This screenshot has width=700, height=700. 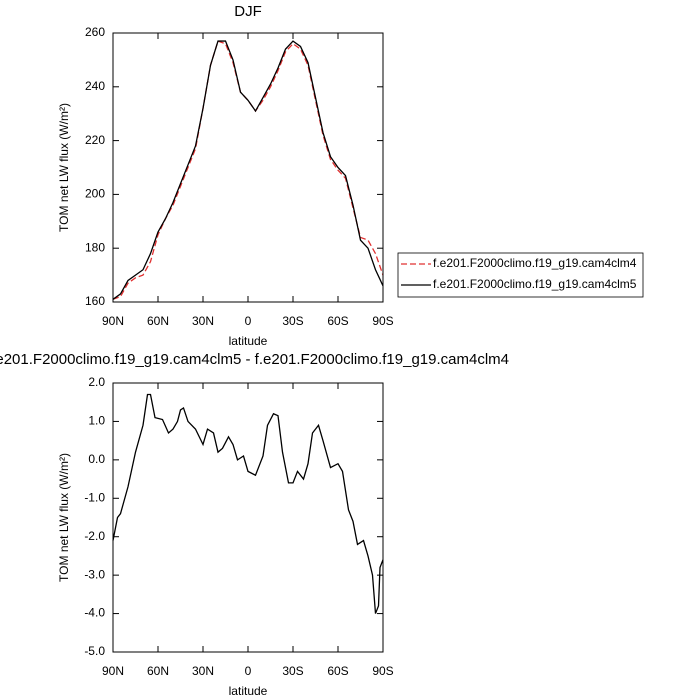 What do you see at coordinates (94, 613) in the screenshot?
I see `y-tick-label: -4.0` at bounding box center [94, 613].